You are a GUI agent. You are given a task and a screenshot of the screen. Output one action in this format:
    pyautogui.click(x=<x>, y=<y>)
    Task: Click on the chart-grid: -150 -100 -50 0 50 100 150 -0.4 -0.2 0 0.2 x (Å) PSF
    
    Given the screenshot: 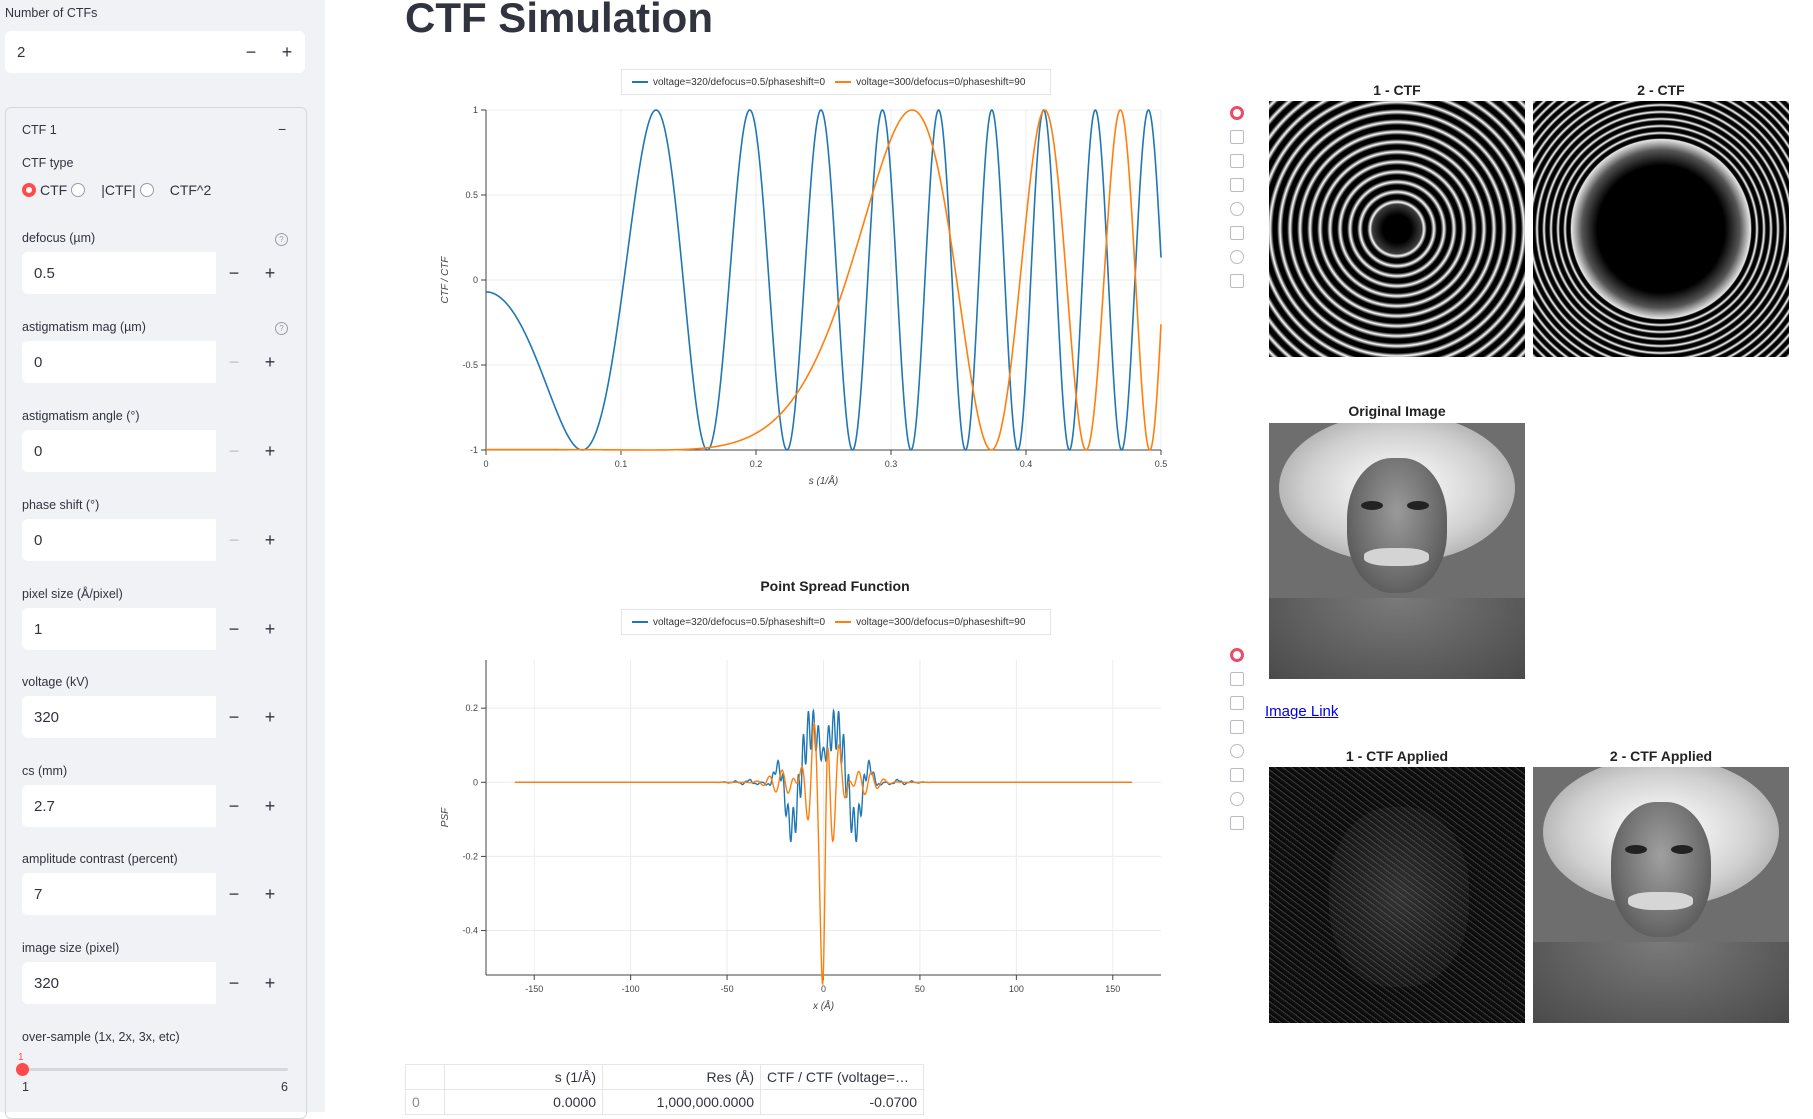 What is the action you would take?
    pyautogui.click(x=800, y=836)
    